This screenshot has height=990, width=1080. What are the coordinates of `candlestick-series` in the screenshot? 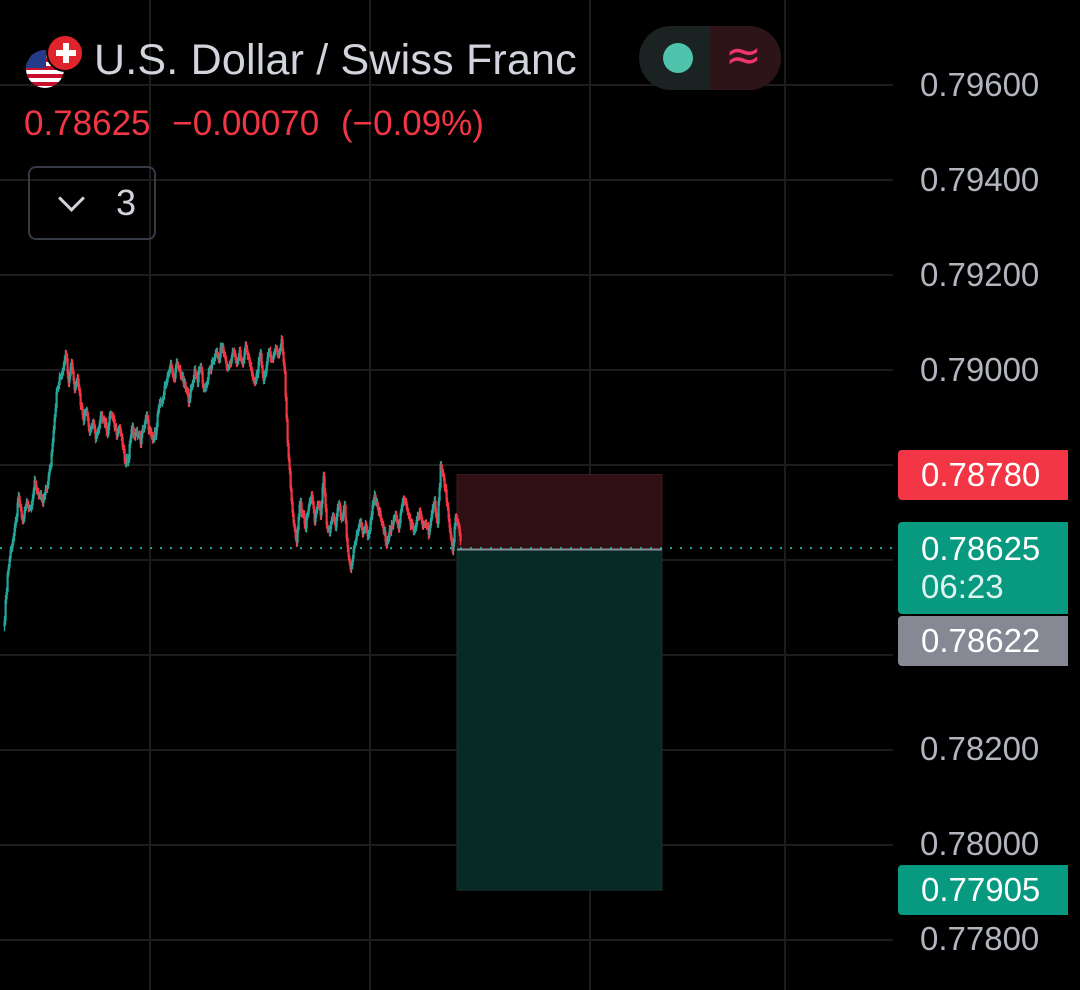 It's located at (232, 483).